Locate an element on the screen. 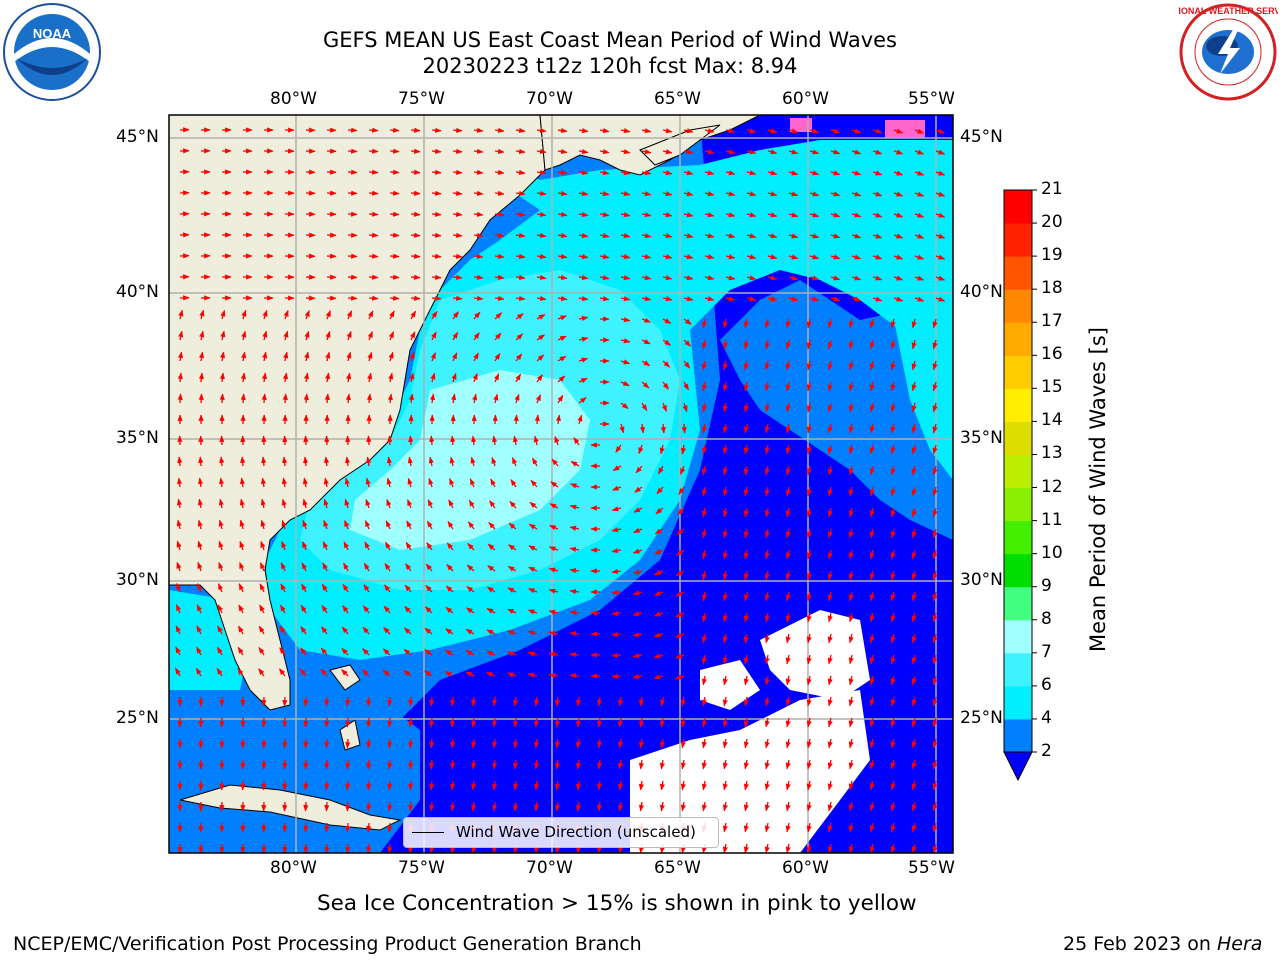  colorbar-tick-label: 9 is located at coordinates (1046, 585).